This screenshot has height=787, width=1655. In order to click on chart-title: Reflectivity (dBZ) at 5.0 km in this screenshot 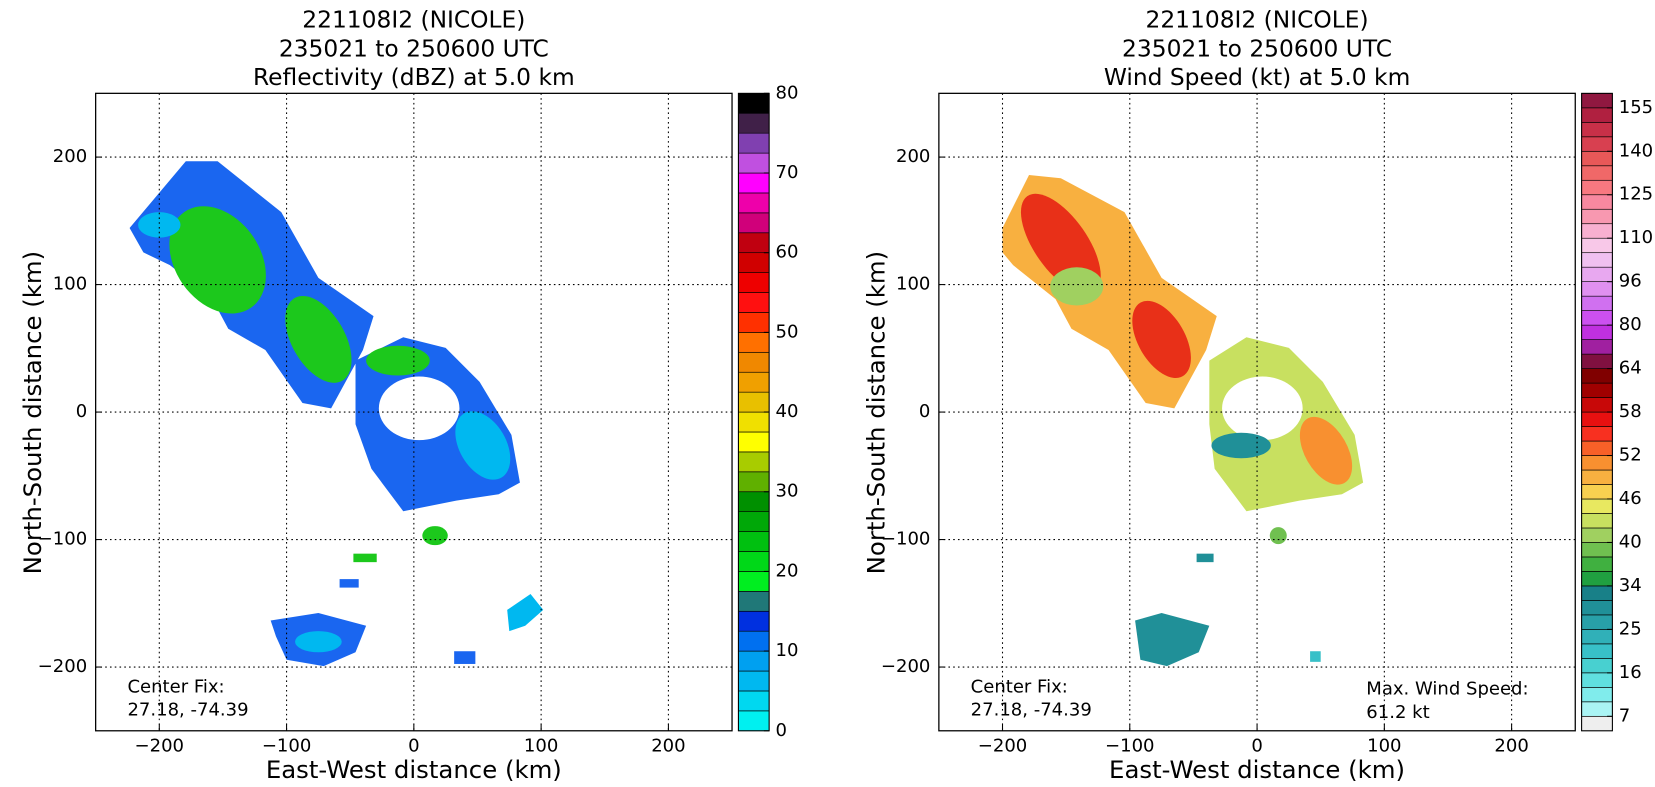, I will do `click(414, 77)`.